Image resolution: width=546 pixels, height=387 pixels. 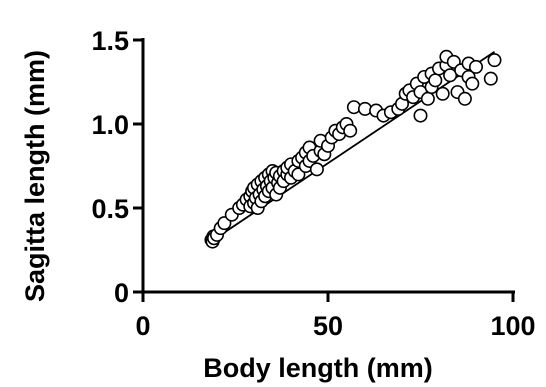 What do you see at coordinates (142, 326) in the screenshot?
I see `x-tick-label: 0` at bounding box center [142, 326].